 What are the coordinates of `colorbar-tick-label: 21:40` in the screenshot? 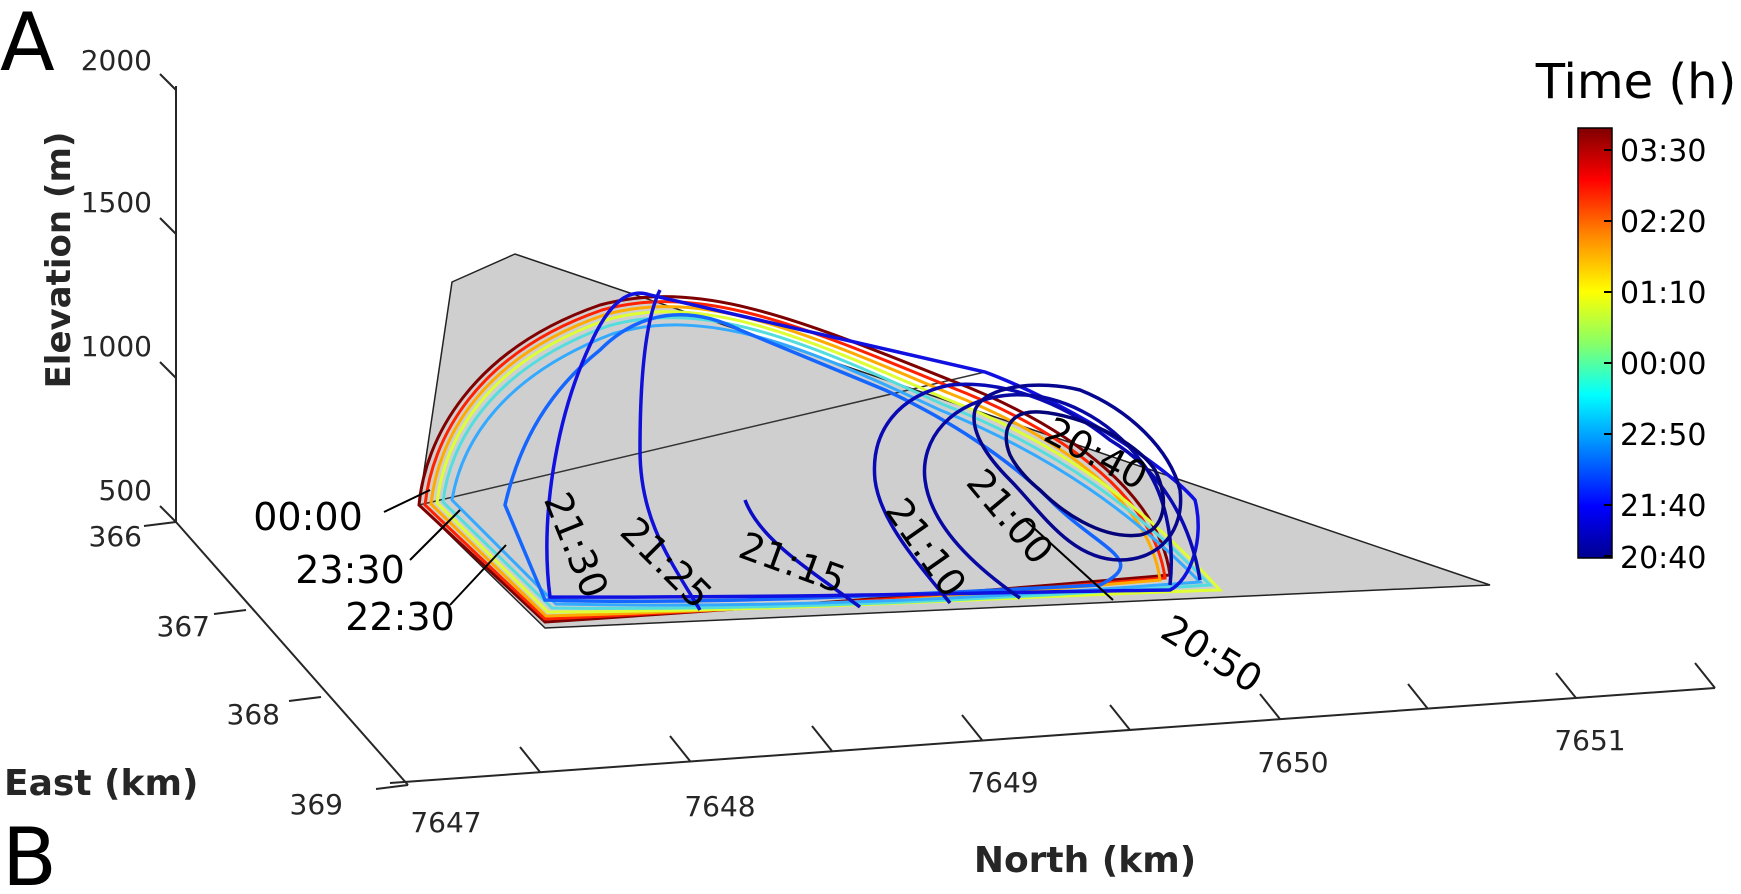 It's located at (1663, 506).